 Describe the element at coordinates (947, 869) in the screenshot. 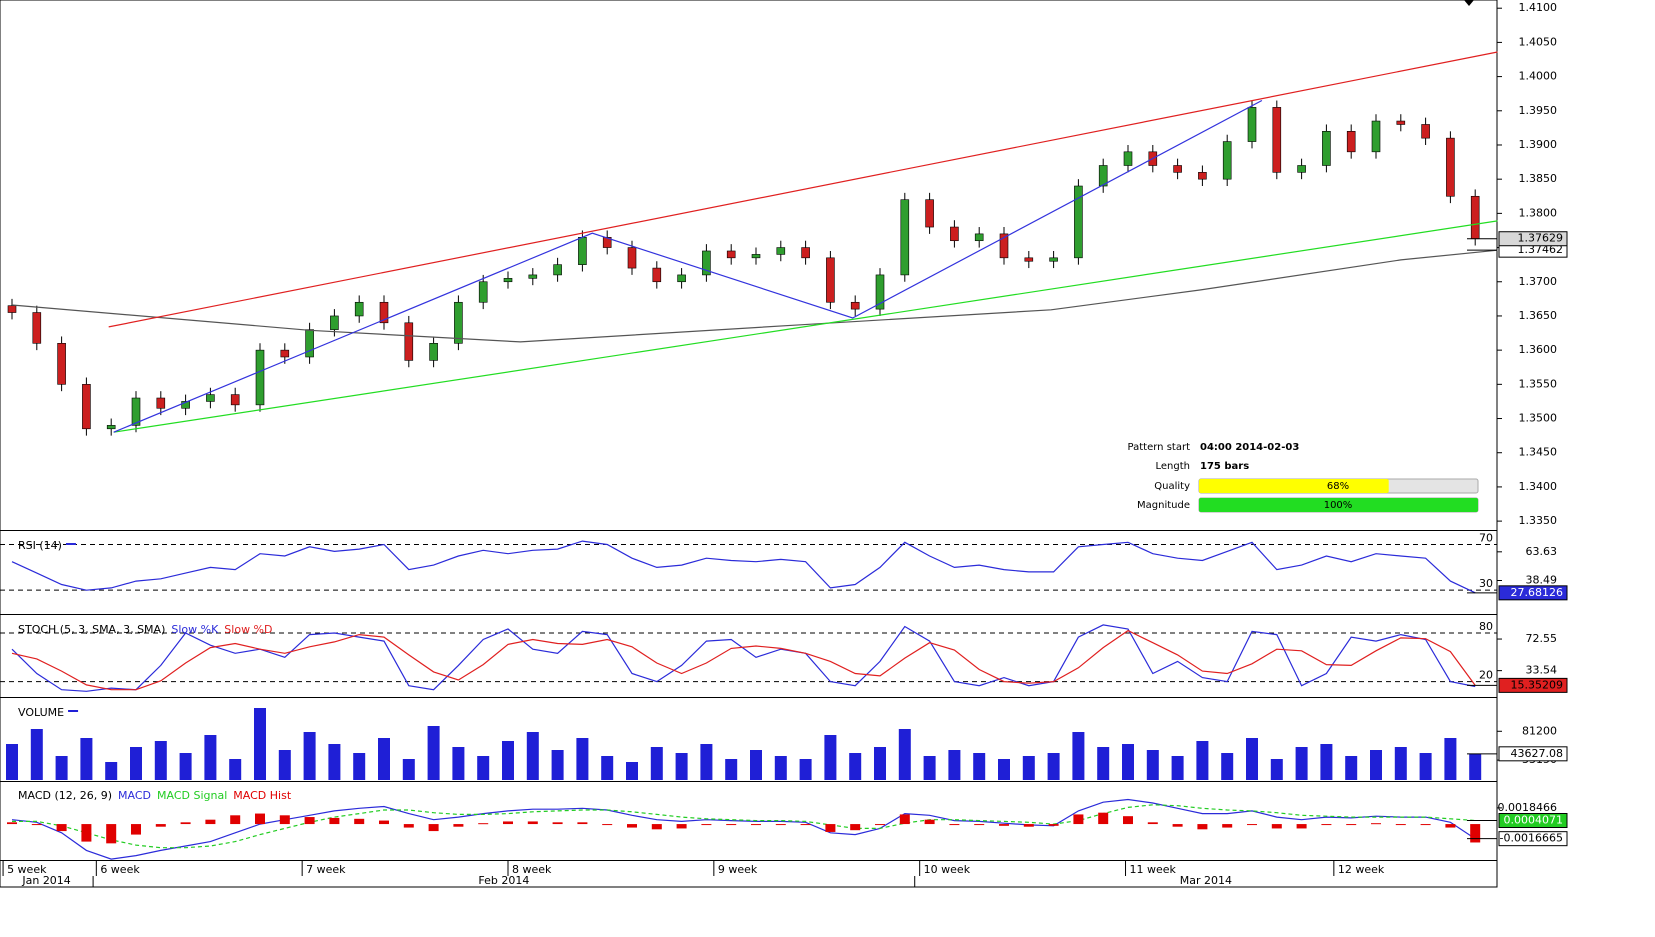

I see `week-label: 10 week` at that location.